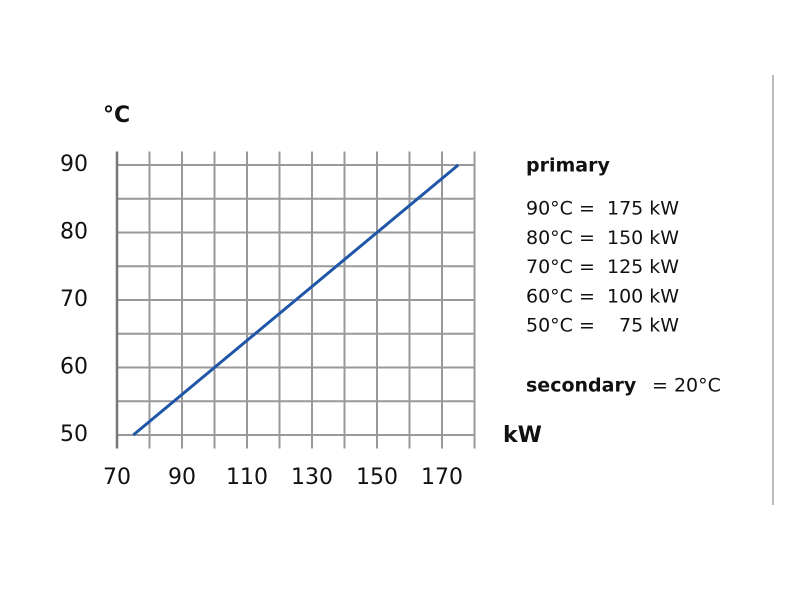 Image resolution: width=800 pixels, height=600 pixels. I want to click on annotation: 60°C = 100 kW, so click(602, 296).